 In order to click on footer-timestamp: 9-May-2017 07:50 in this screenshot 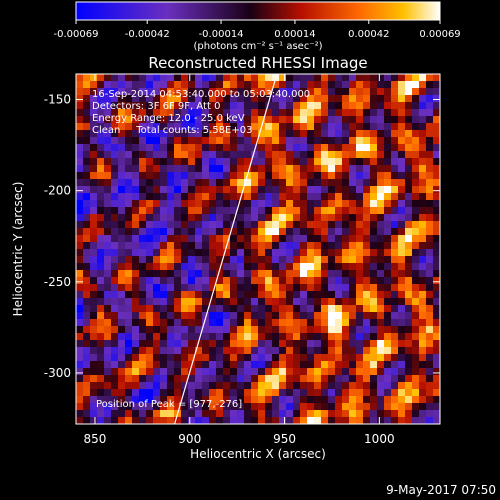, I will do `click(441, 490)`.